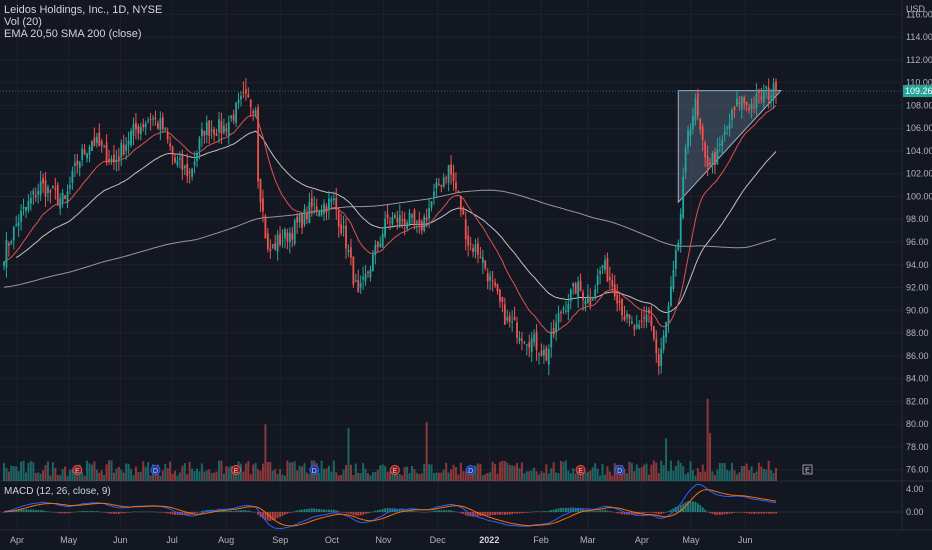  What do you see at coordinates (83, 10) in the screenshot?
I see `symbol-title: Leidos Holdings, Inc., 1D, NYSE` at bounding box center [83, 10].